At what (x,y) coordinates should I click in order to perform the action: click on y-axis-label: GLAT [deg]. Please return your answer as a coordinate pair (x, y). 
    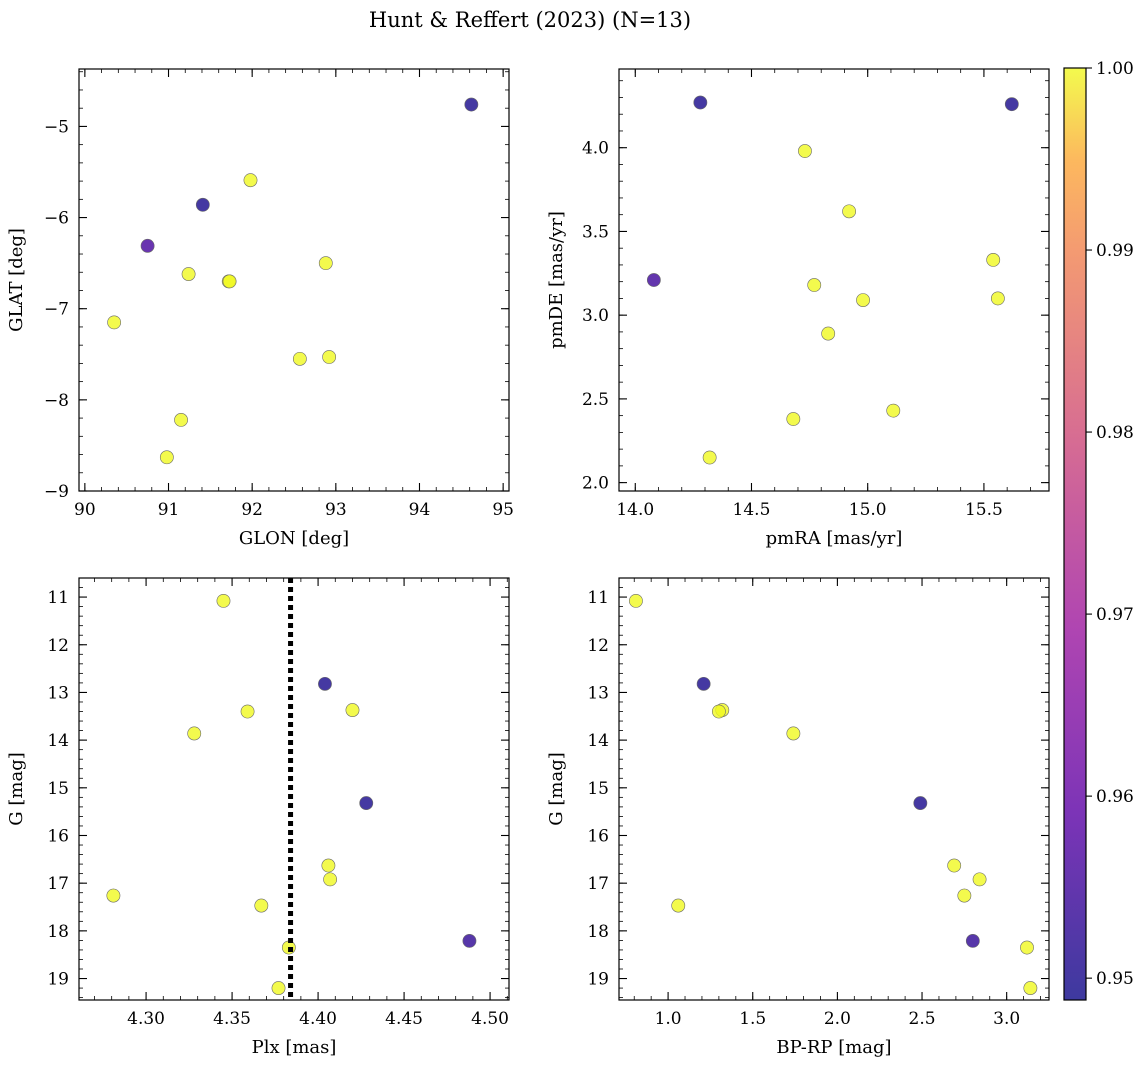
    Looking at the image, I should click on (16, 280).